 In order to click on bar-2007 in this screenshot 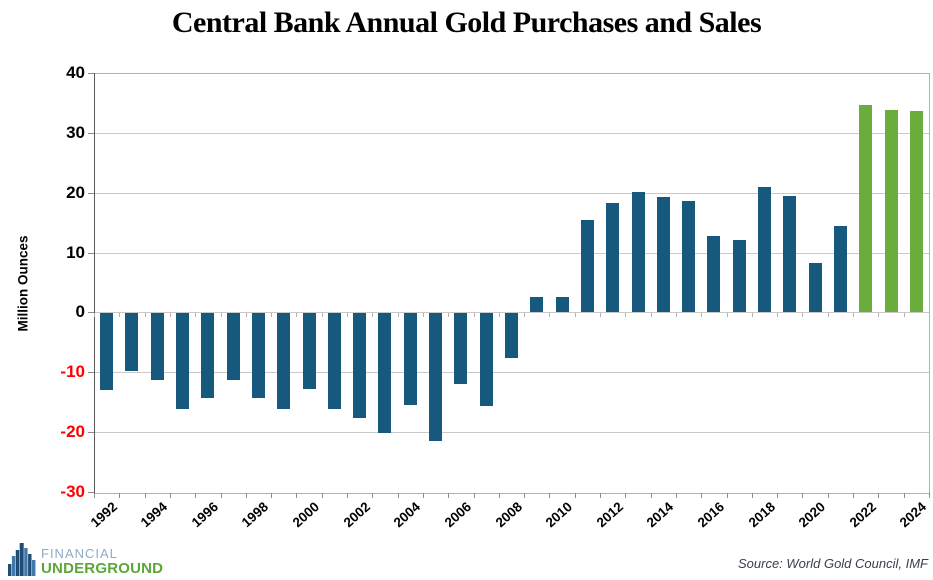, I will do `click(486, 360)`.